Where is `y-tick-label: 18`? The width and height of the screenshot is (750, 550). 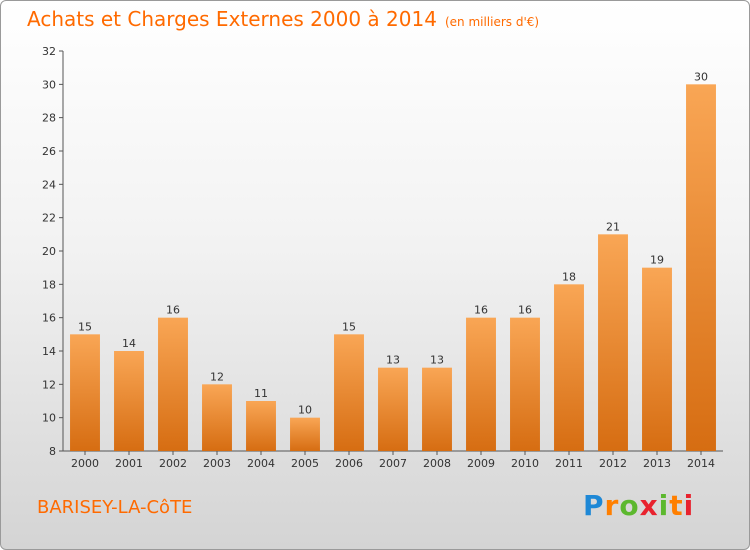 y-tick-label: 18 is located at coordinates (49, 284).